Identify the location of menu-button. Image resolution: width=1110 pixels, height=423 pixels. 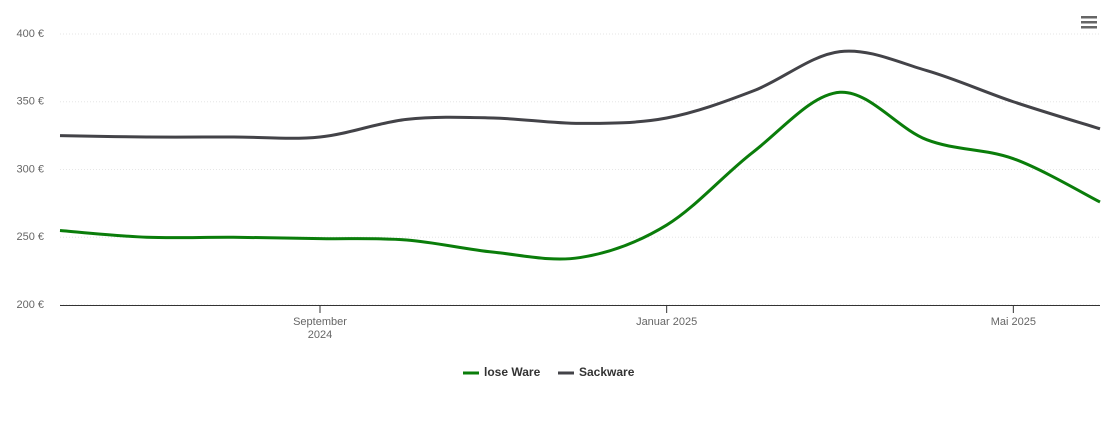
(1089, 22).